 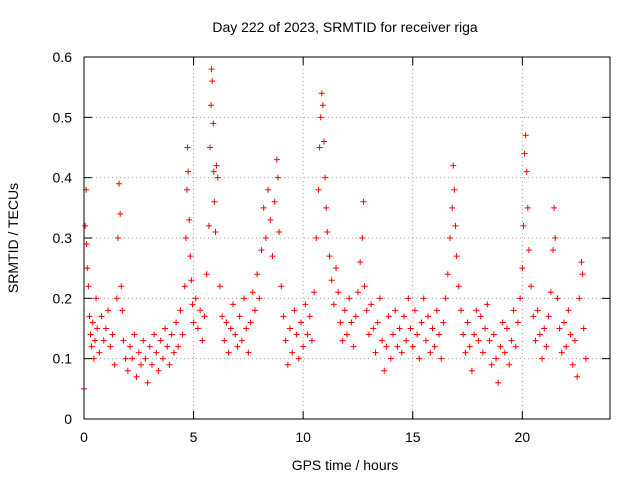 I want to click on y-tick-label: 0.4, so click(x=63, y=178).